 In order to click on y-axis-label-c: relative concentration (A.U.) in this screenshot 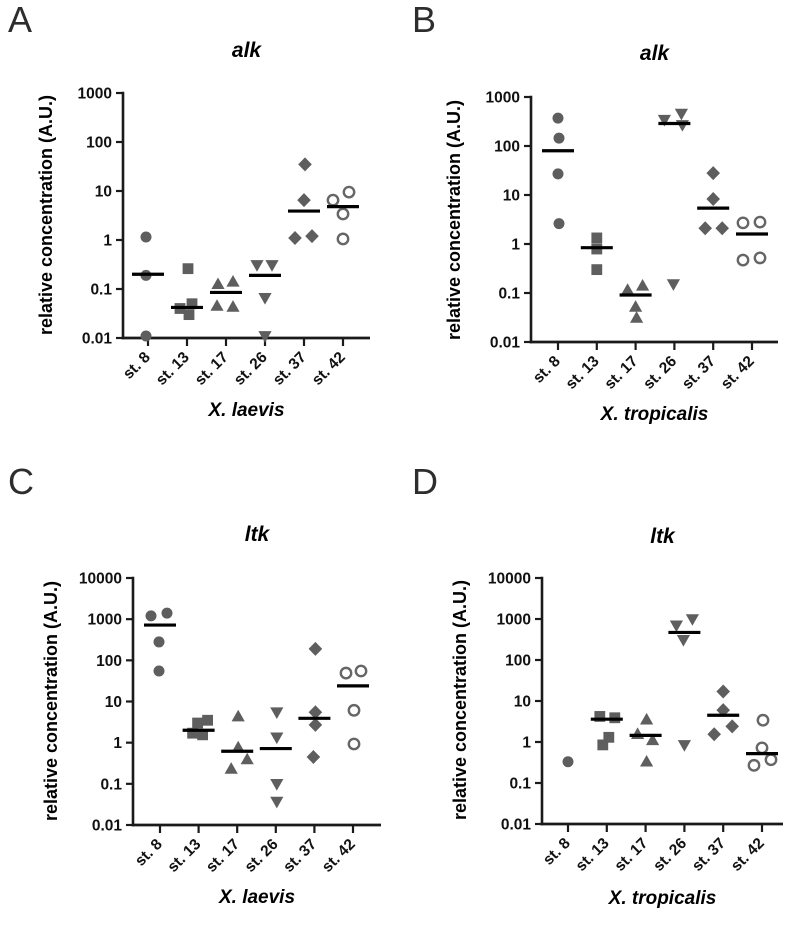, I will do `click(51, 701)`.